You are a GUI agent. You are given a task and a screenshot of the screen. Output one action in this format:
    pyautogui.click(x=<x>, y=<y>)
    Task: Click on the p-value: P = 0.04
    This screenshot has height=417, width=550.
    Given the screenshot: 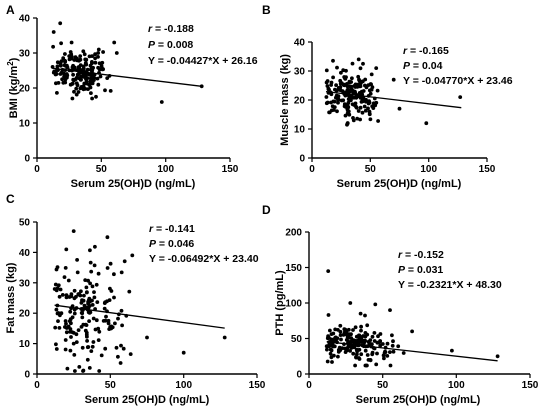 What is the action you would take?
    pyautogui.click(x=423, y=66)
    